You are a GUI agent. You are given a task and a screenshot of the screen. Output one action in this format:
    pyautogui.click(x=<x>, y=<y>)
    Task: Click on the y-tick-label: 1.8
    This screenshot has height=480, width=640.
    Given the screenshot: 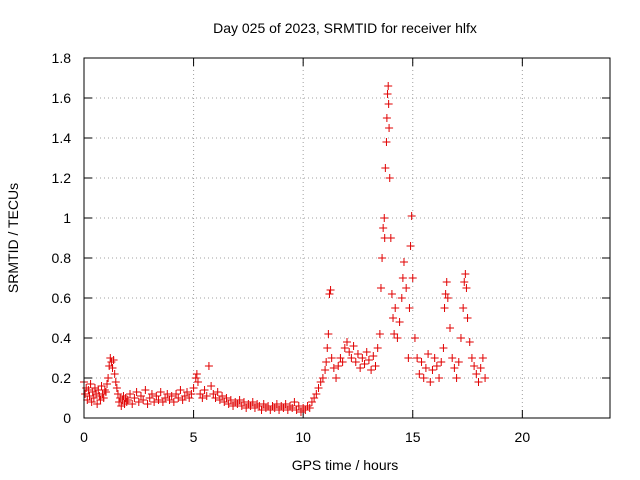 What is the action you would take?
    pyautogui.click(x=62, y=58)
    